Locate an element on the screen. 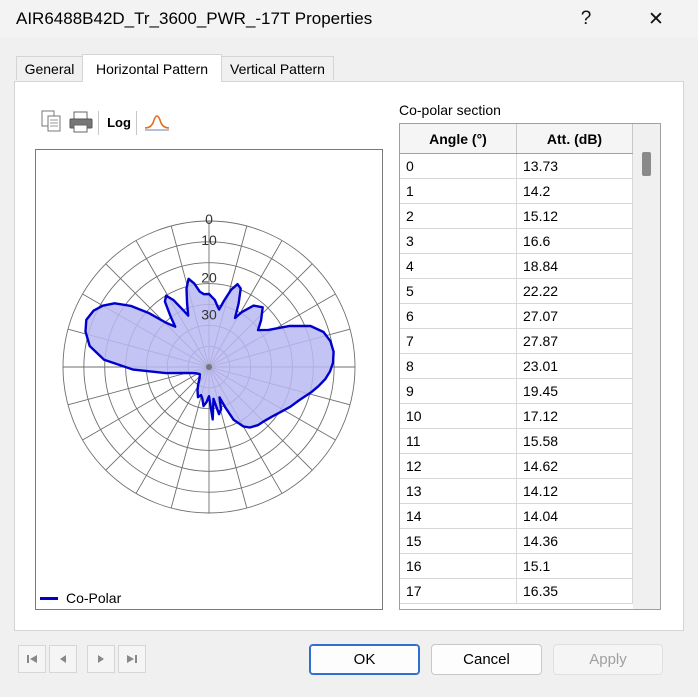  legend-label: Co-Polar is located at coordinates (94, 598).